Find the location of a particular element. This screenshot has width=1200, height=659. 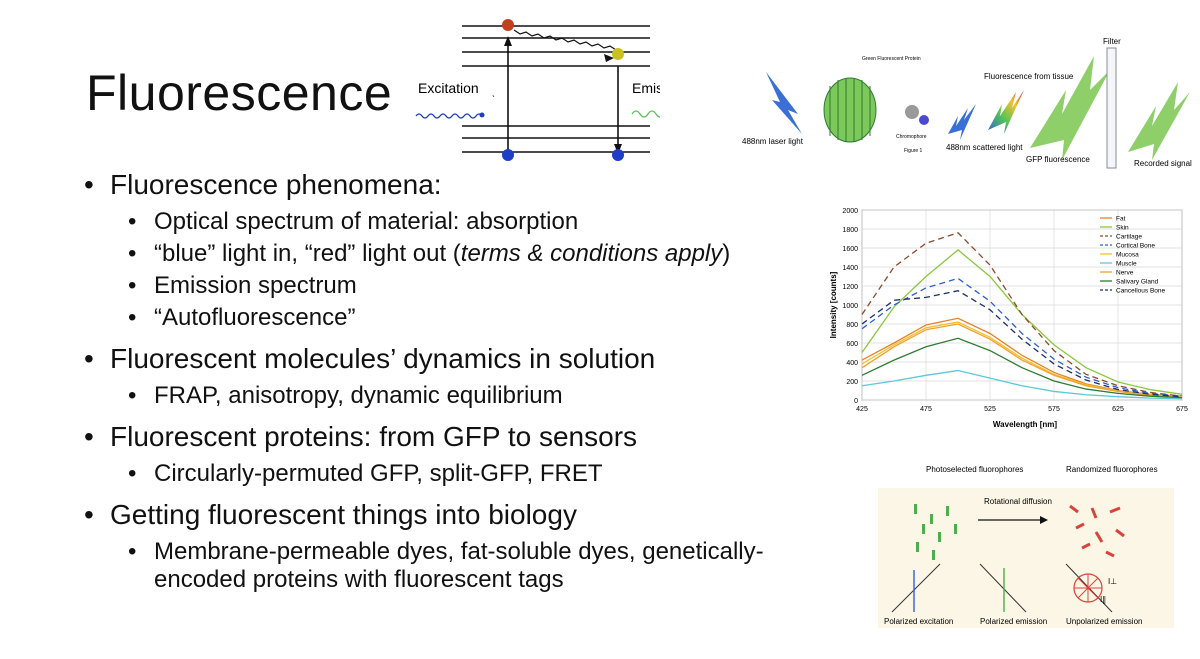

energy-levels is located at coordinates (556, 89).